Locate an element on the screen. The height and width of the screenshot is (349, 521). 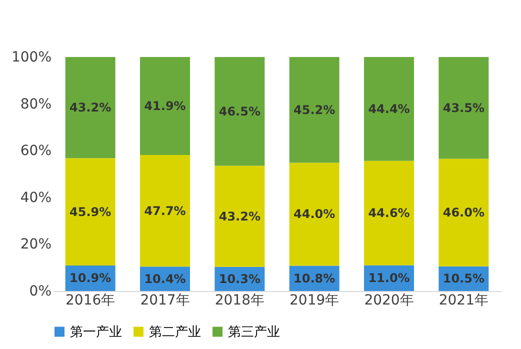
legend-label: 第一产业 is located at coordinates (96, 332).